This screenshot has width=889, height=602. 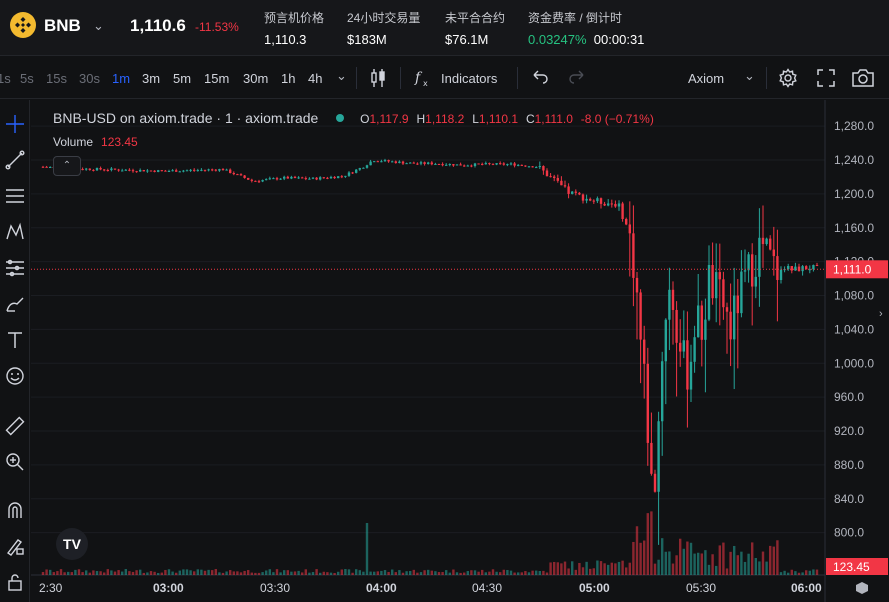 What do you see at coordinates (15, 160) in the screenshot?
I see `trend-line-icon` at bounding box center [15, 160].